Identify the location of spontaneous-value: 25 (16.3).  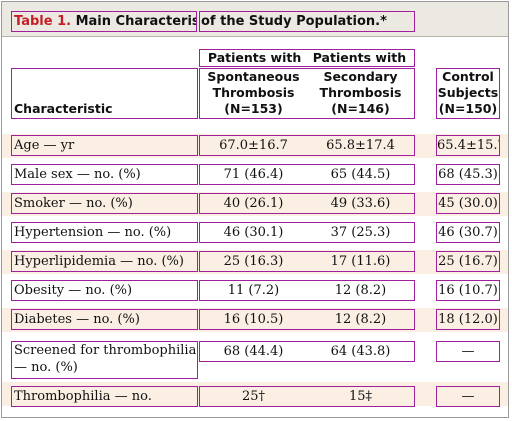
(253, 261).